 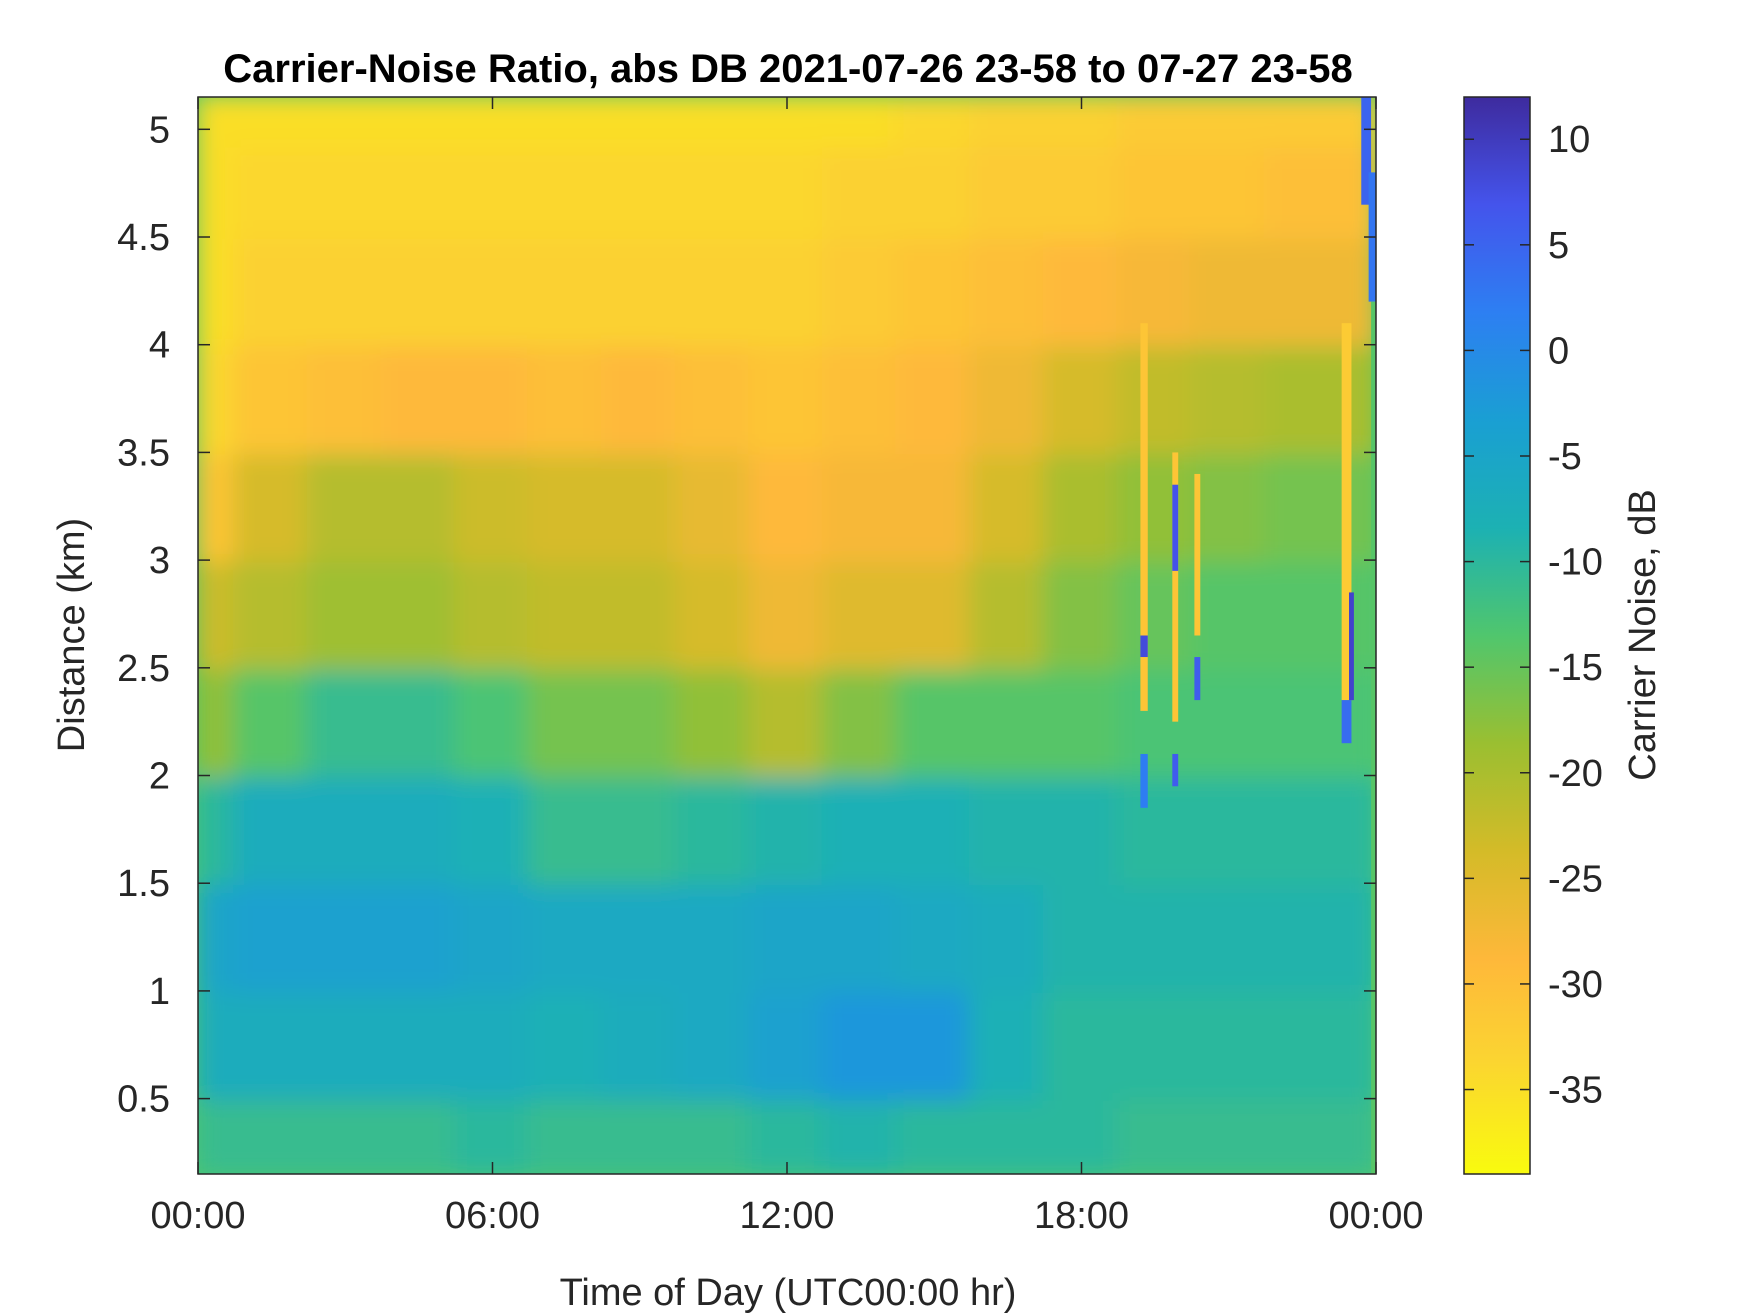 I want to click on colorbar, so click(x=1497, y=635).